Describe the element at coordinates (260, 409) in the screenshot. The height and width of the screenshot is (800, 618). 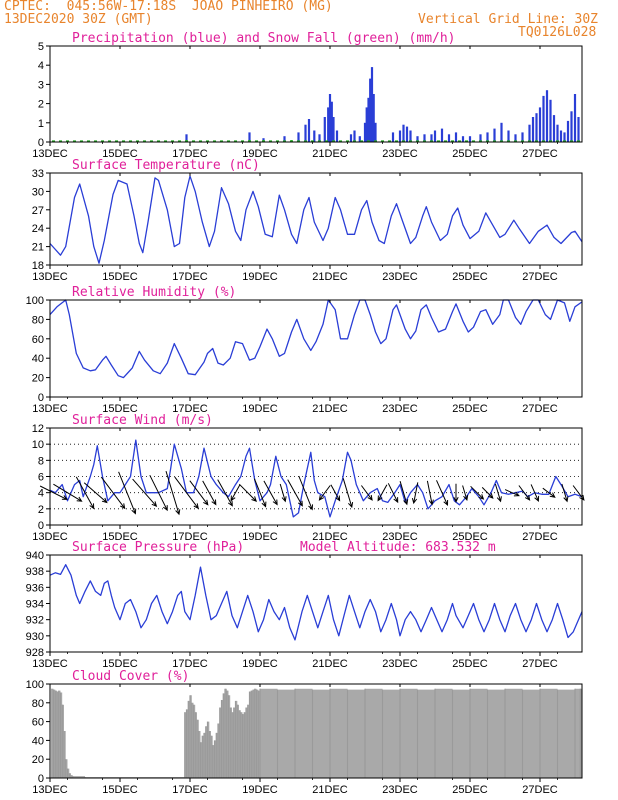
I see `rh-xtick-label: 19DEC` at that location.